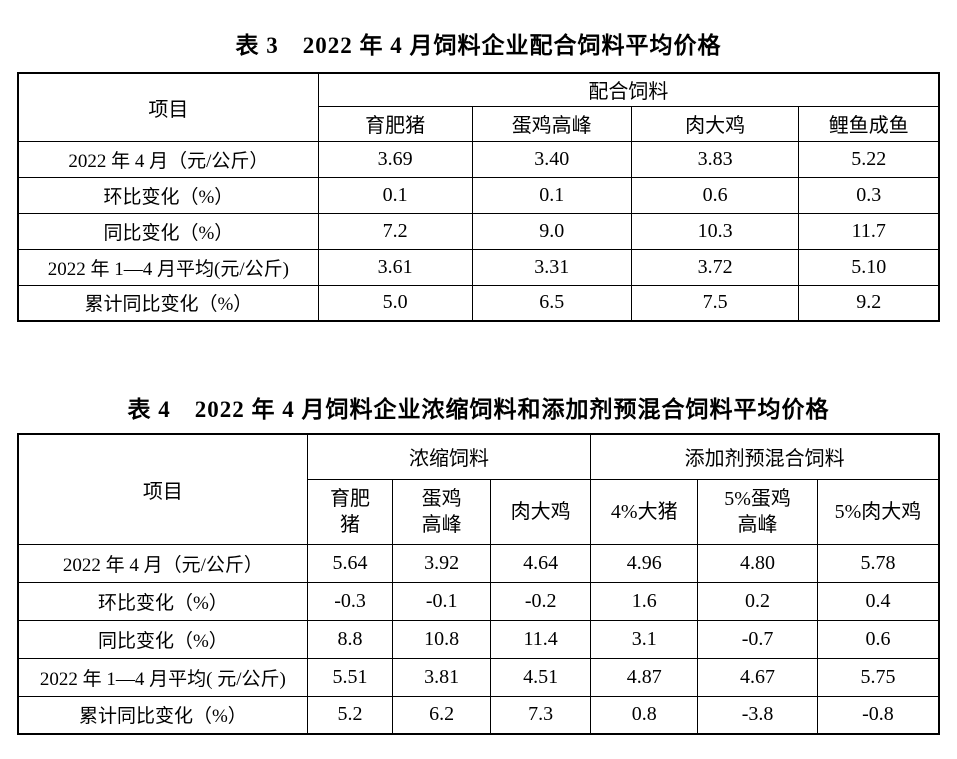 The width and height of the screenshot is (957, 759). Describe the element at coordinates (551, 231) in the screenshot. I see `table-cell: 9.0` at that location.